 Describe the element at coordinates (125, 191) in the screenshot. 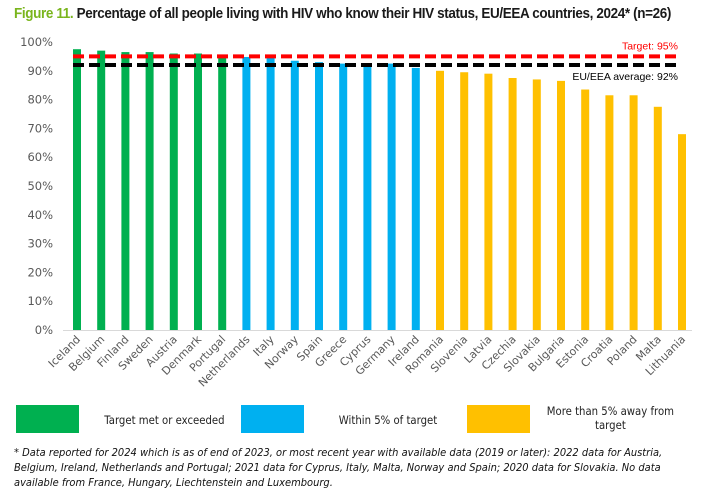

I see `bar-finland` at that location.